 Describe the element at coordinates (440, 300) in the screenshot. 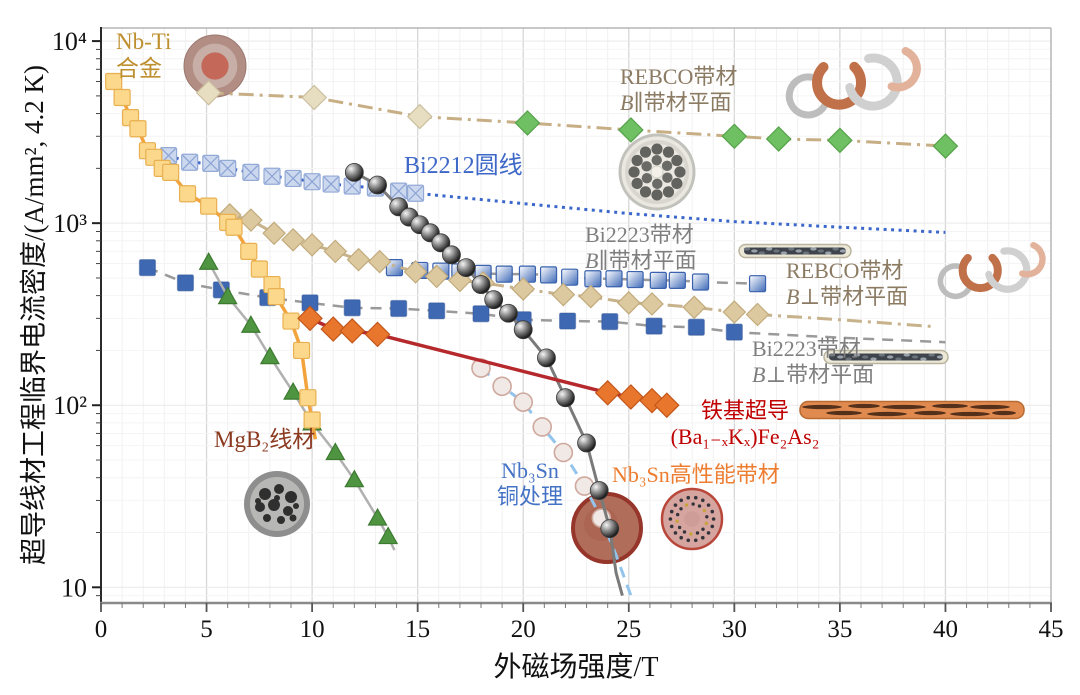

I see `series-markers-bi2223-perp` at that location.